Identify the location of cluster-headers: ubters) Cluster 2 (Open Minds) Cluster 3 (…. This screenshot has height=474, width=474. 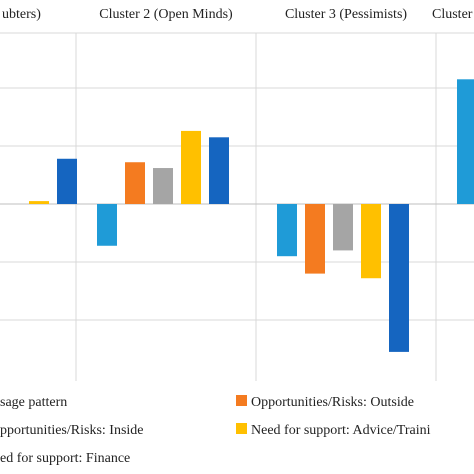
(237, 14).